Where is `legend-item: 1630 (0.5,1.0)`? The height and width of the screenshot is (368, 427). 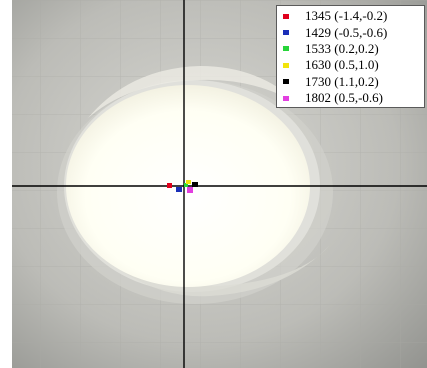 legend-item: 1630 (0.5,1.0) is located at coordinates (353, 65).